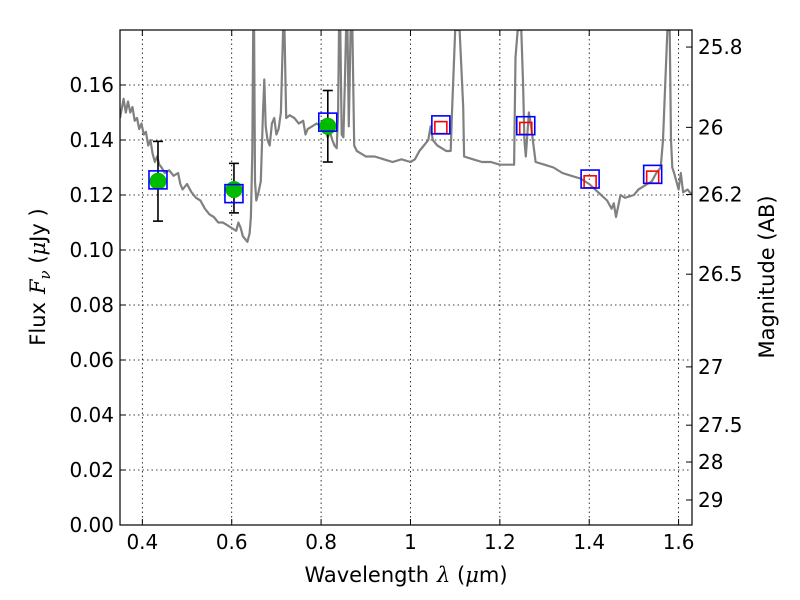  Describe the element at coordinates (91, 195) in the screenshot. I see `y-tick-label: 0.12` at that location.